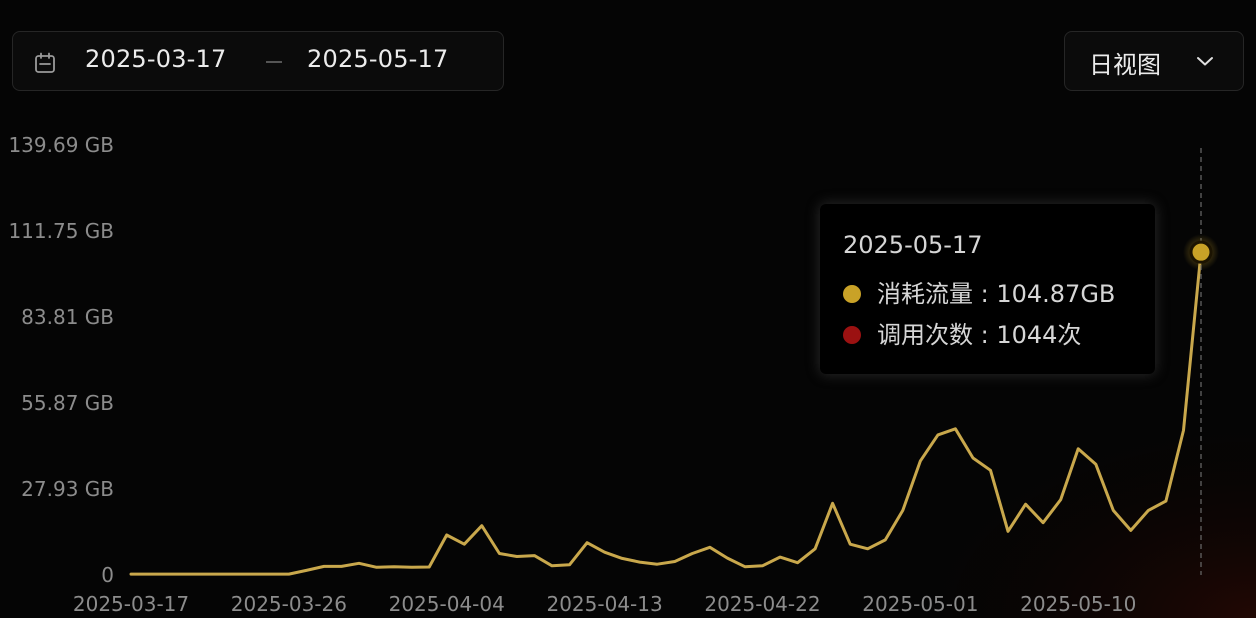  What do you see at coordinates (604, 604) in the screenshot?
I see `x-tick-label: 2025-04-13` at bounding box center [604, 604].